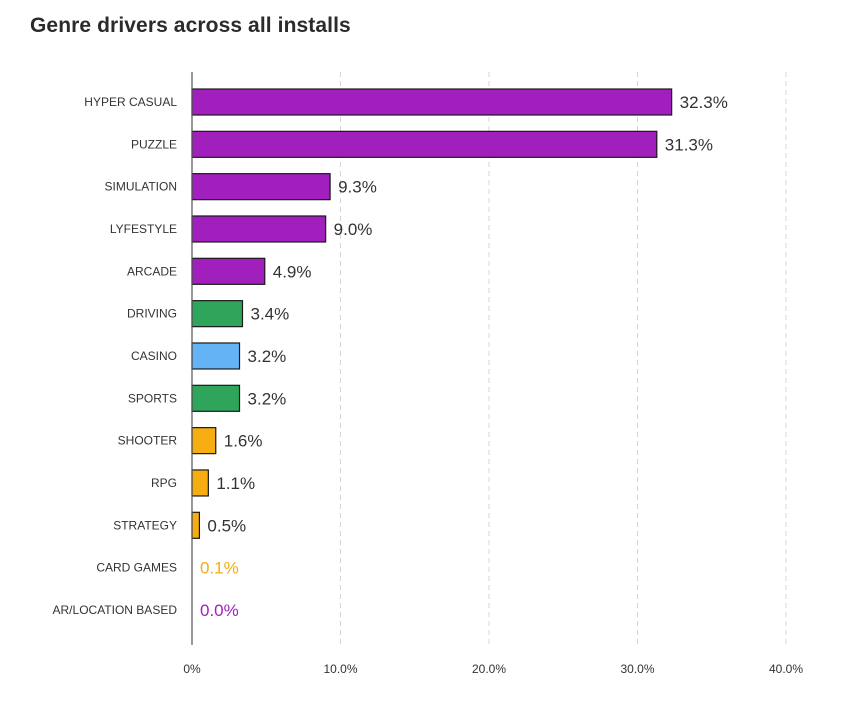 Image resolution: width=850 pixels, height=703 pixels. Describe the element at coordinates (216, 356) in the screenshot. I see `bar-casino` at that location.